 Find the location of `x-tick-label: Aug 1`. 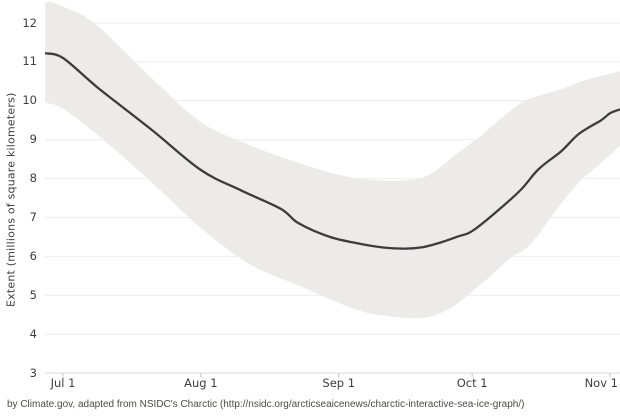

x-tick-label: Aug 1 is located at coordinates (201, 383).